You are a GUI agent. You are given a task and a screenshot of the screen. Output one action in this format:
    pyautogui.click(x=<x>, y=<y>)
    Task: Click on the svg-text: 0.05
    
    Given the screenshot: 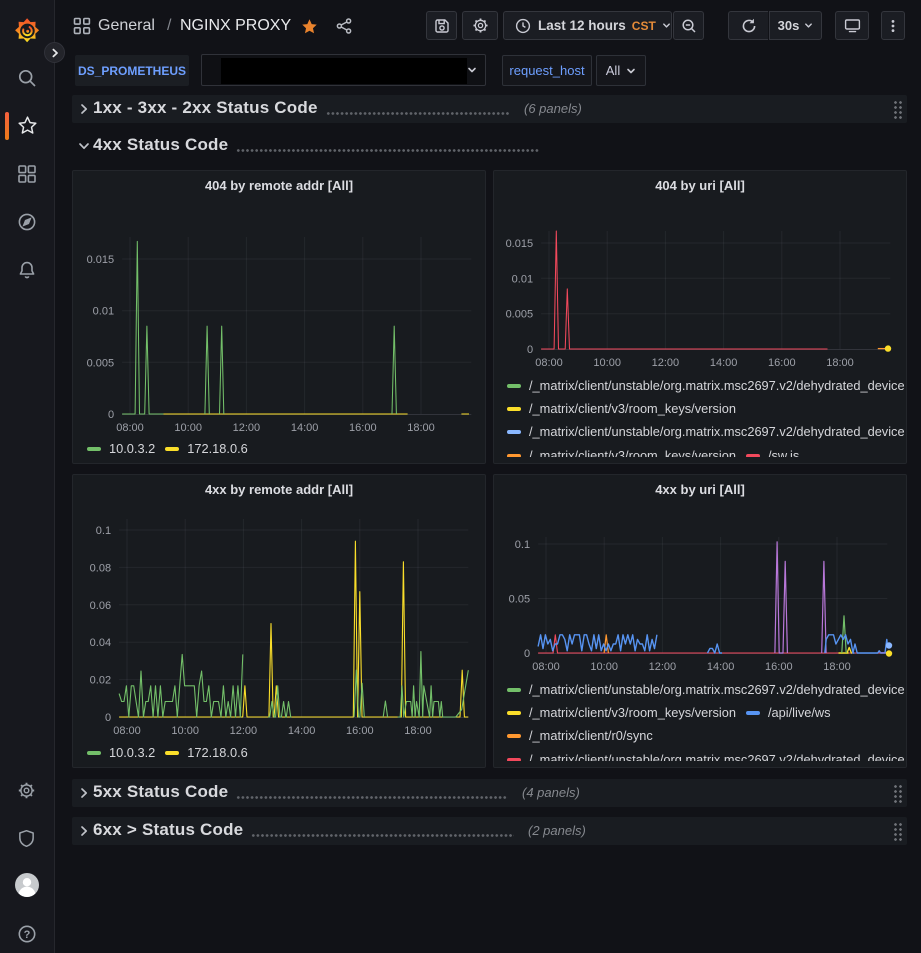 What is the action you would take?
    pyautogui.click(x=519, y=600)
    